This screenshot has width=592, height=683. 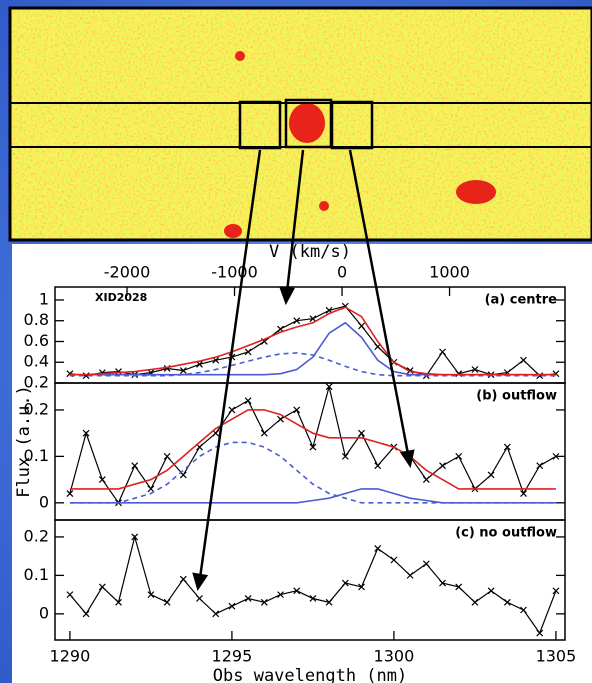 What do you see at coordinates (449, 272) in the screenshot?
I see `x2-tick-label: 1000` at bounding box center [449, 272].